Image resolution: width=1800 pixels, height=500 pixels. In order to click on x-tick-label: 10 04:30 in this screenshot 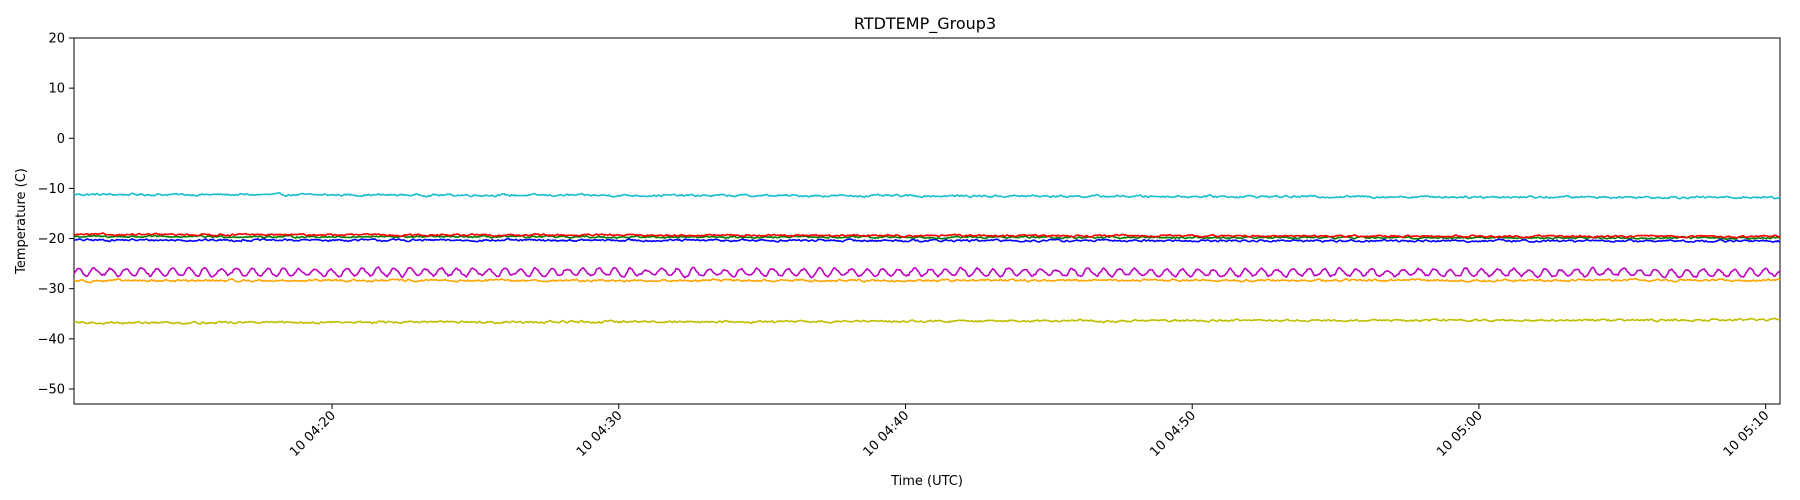, I will do `click(600, 434)`.